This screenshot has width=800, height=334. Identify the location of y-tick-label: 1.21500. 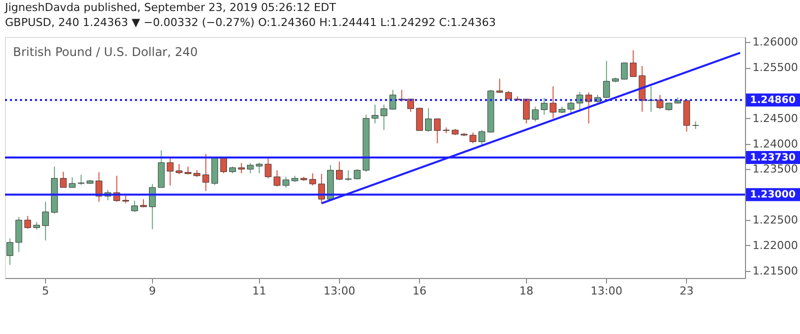
(775, 271).